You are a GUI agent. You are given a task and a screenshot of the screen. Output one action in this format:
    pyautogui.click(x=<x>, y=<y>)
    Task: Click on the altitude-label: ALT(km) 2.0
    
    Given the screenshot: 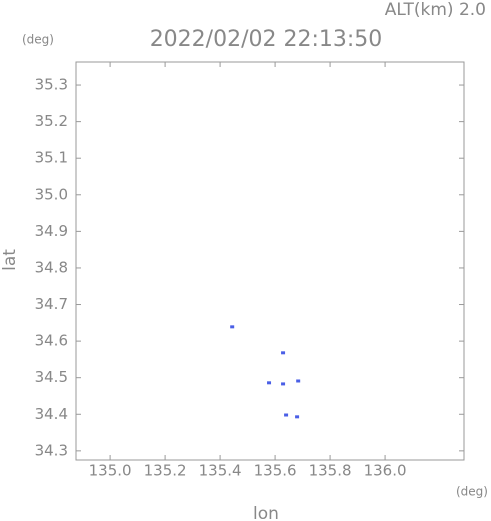 What is the action you would take?
    pyautogui.click(x=435, y=10)
    